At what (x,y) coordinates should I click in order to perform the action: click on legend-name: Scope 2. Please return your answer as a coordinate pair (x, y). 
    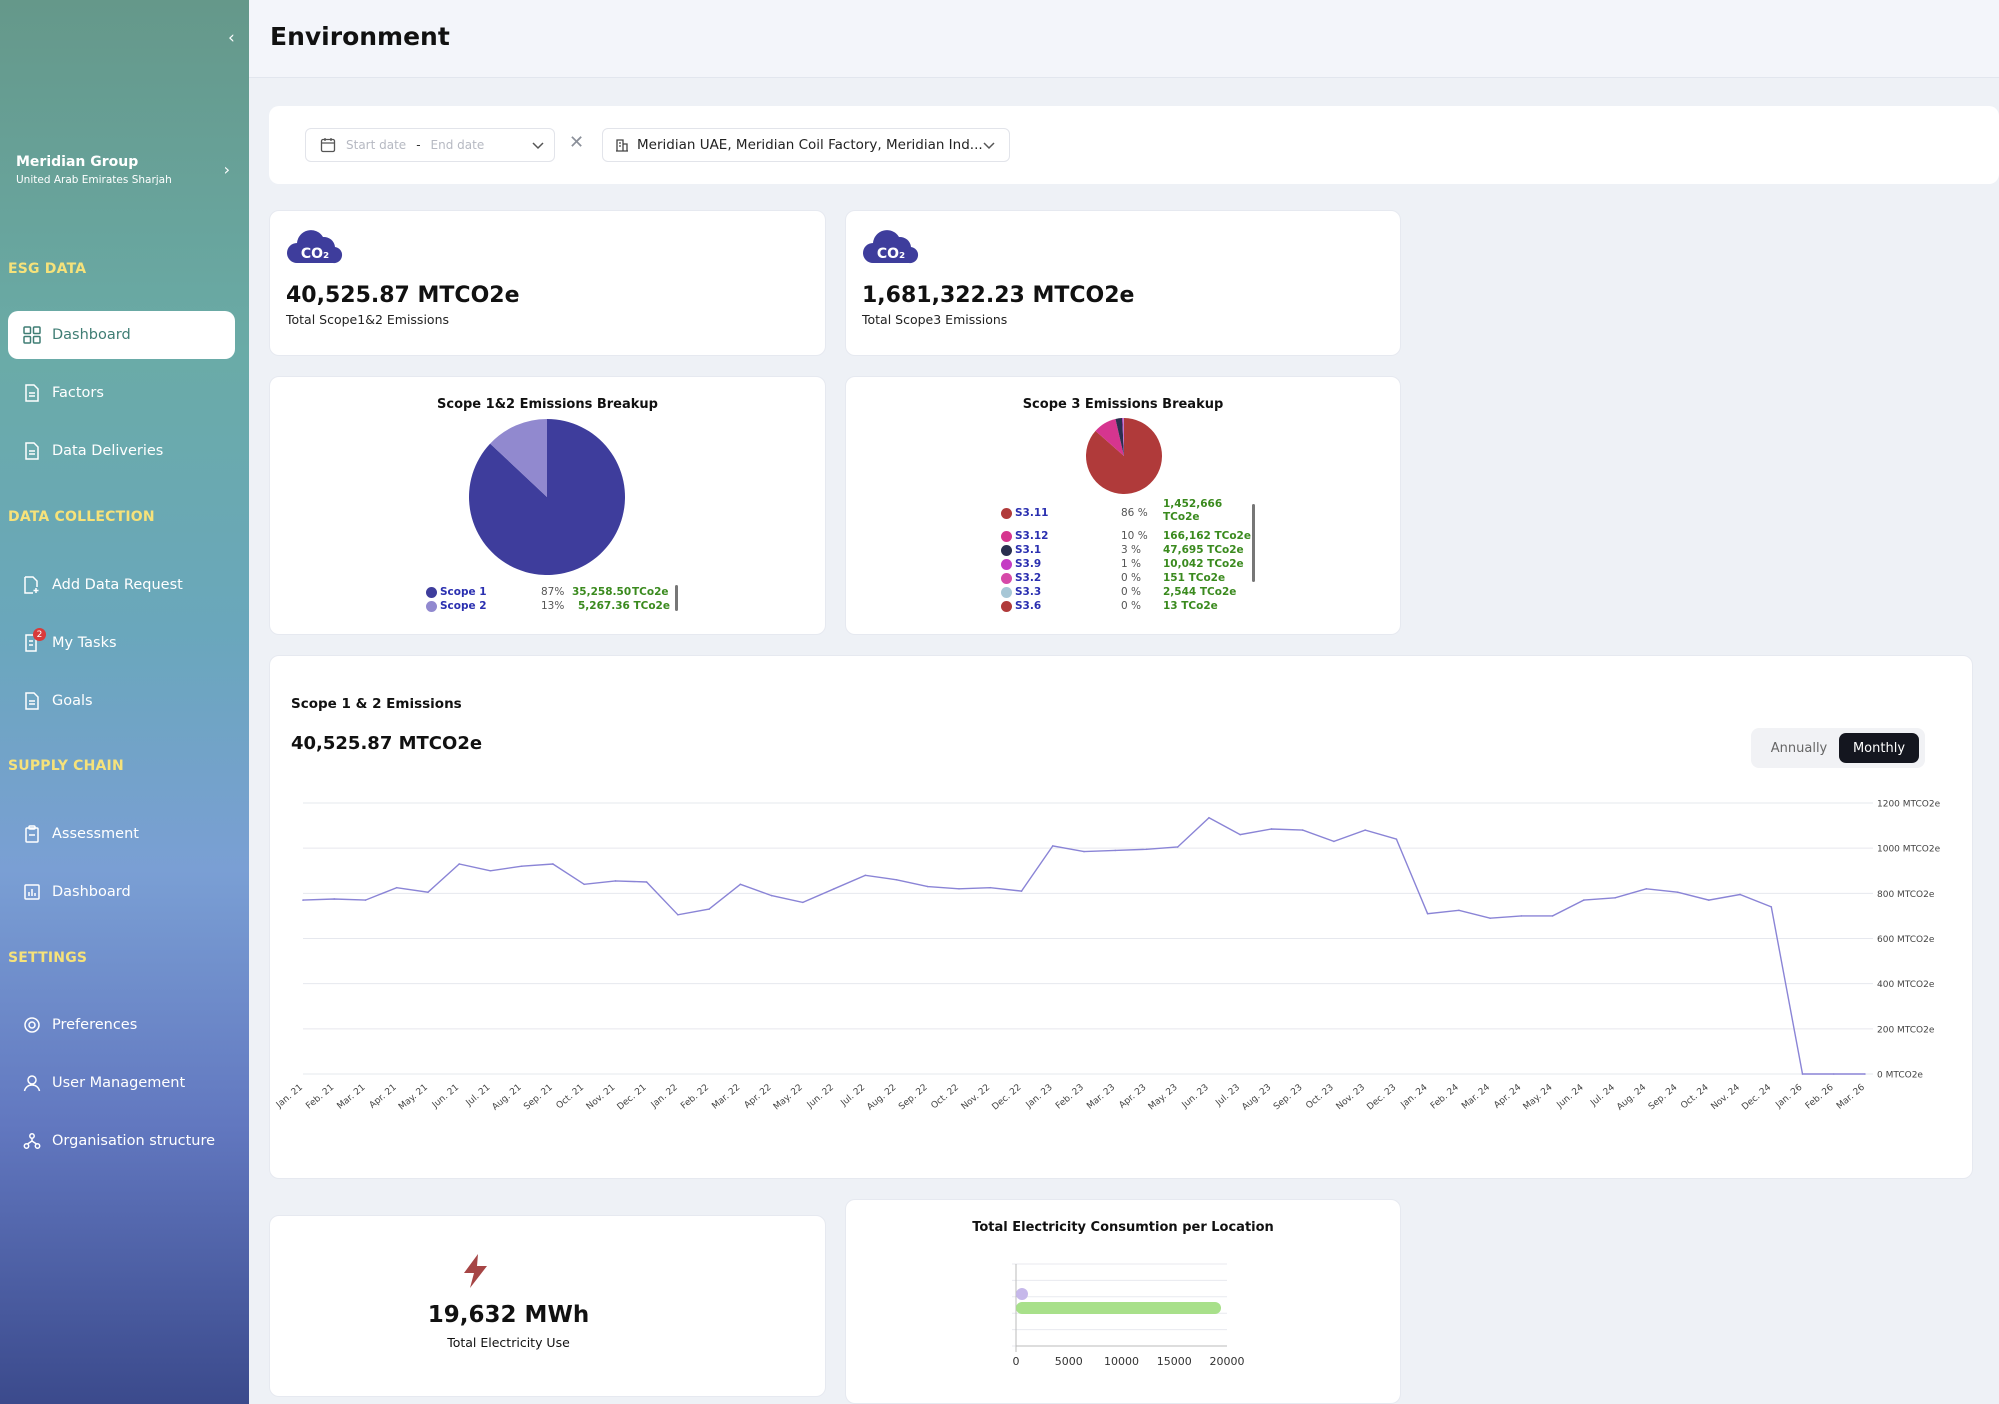
    Looking at the image, I should click on (463, 606).